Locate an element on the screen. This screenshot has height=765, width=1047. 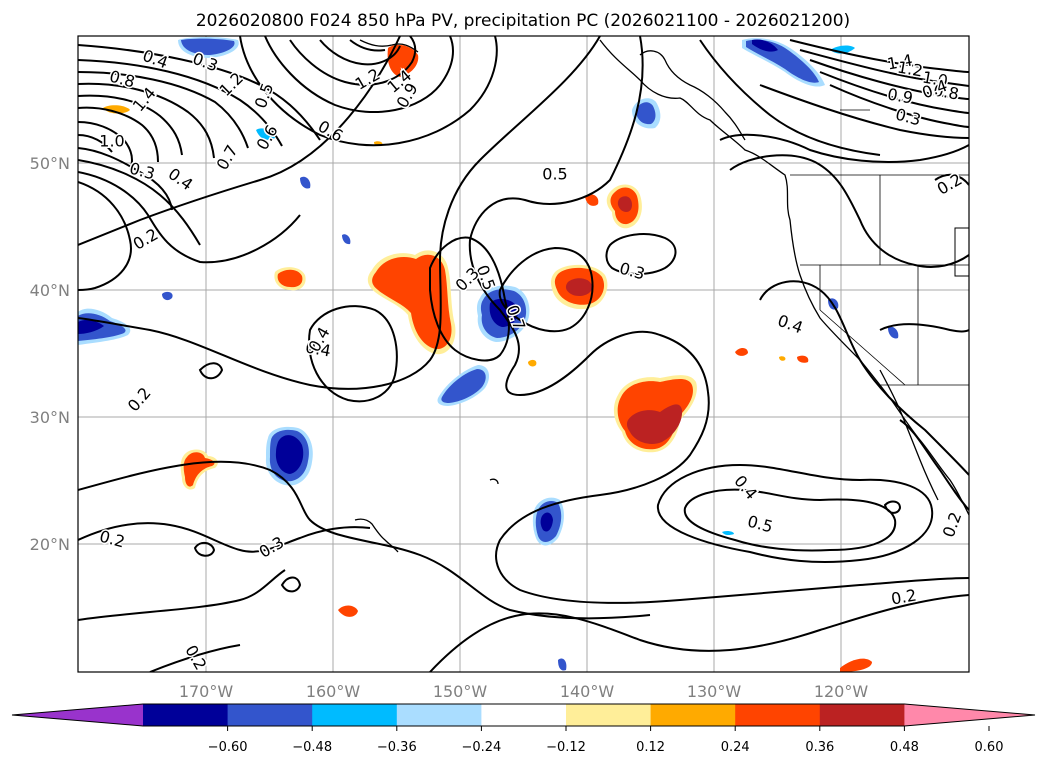
lon-label-150w: 150°W is located at coordinates (460, 691).